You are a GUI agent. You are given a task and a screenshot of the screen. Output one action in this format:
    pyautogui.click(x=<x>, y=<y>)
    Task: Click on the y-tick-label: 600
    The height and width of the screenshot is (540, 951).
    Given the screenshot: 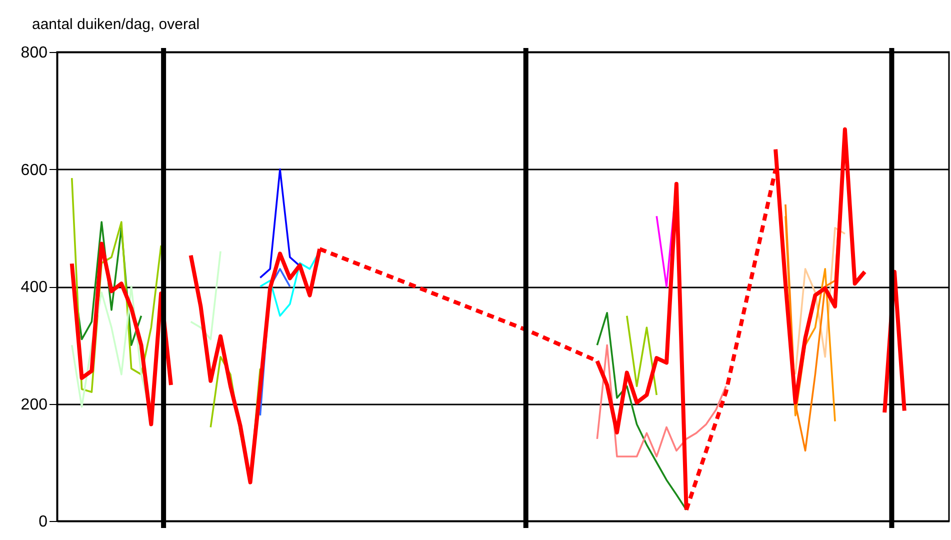 What is the action you would take?
    pyautogui.click(x=34, y=170)
    